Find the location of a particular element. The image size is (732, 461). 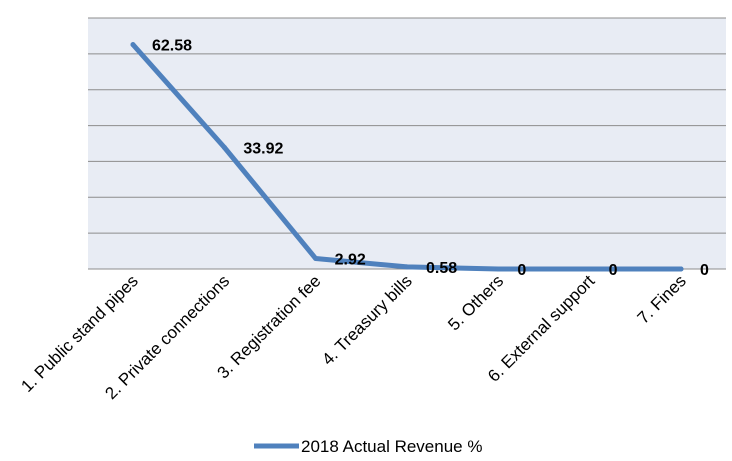

legend: 2018 Actual Revenue % is located at coordinates (368, 446).